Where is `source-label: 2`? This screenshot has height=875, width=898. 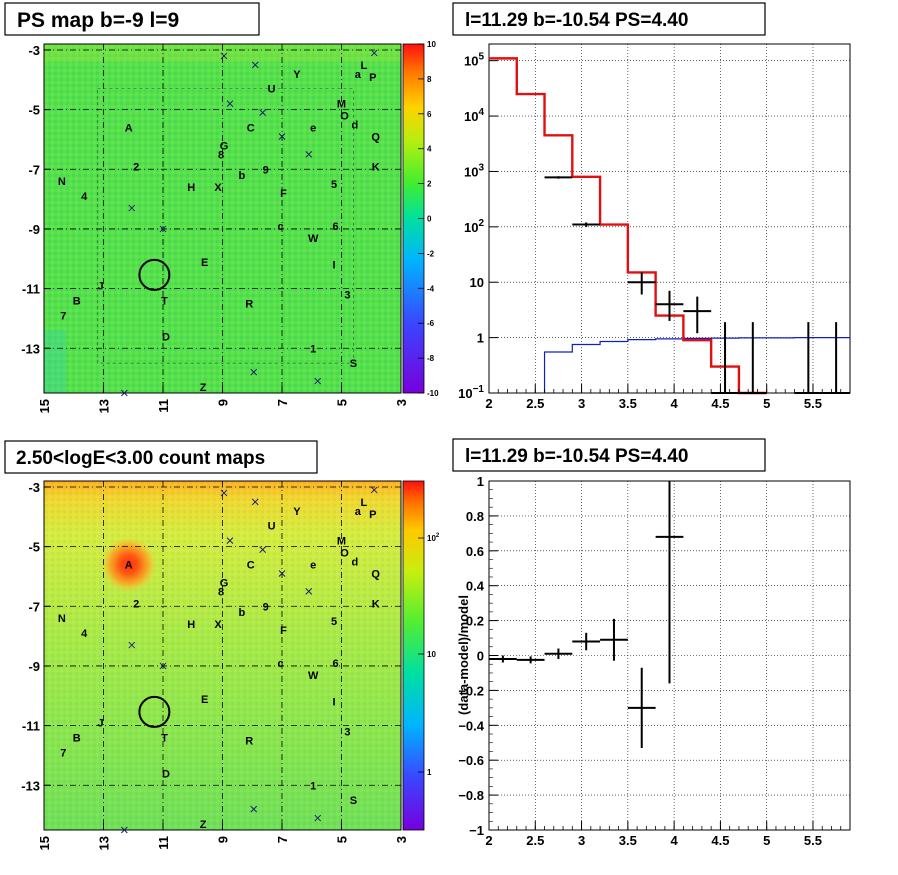 source-label: 2 is located at coordinates (136, 167).